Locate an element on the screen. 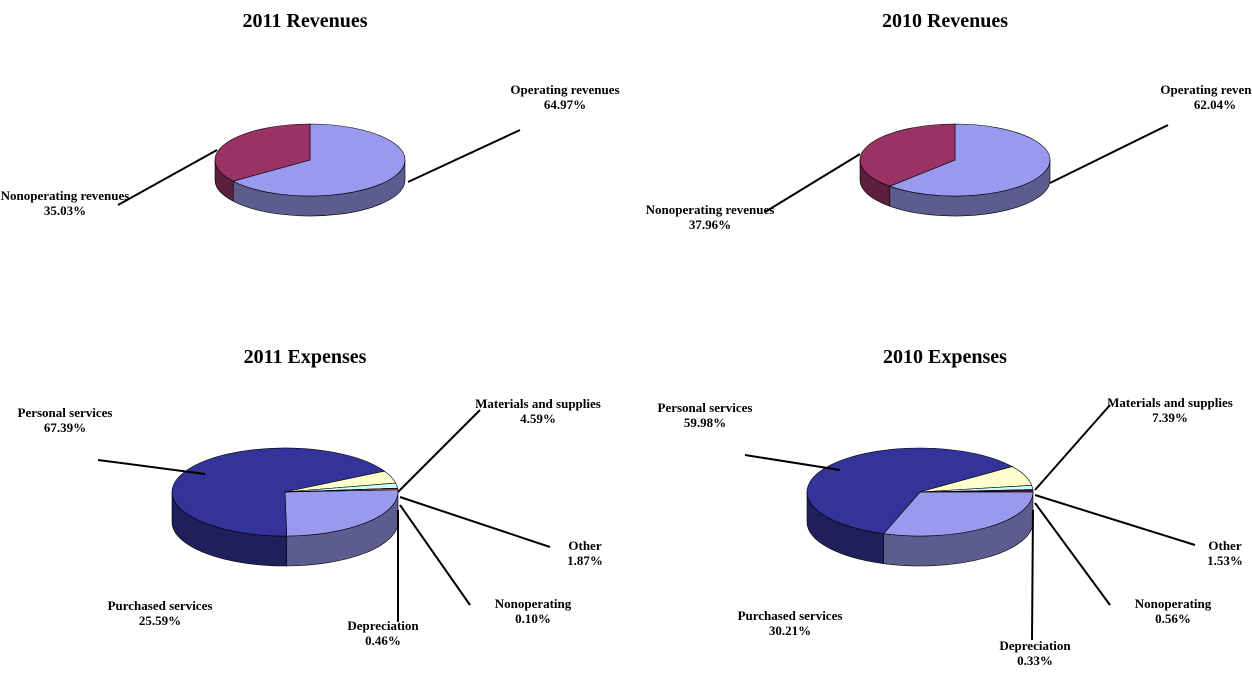 The width and height of the screenshot is (1252, 675). value-label: 25.59% is located at coordinates (160, 620).